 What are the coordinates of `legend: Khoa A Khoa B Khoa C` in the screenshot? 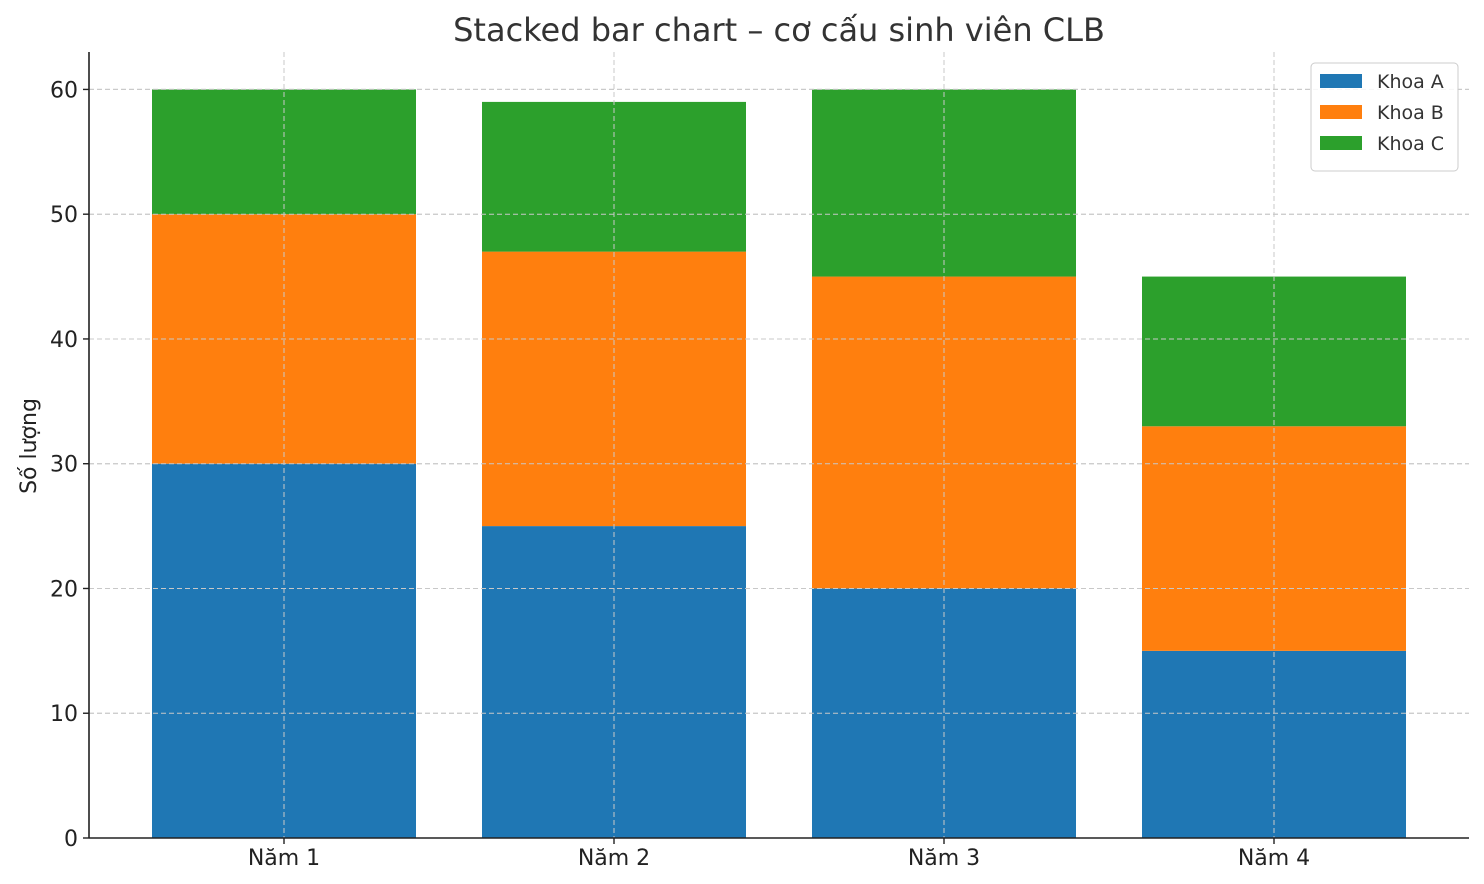 It's located at (1384, 117).